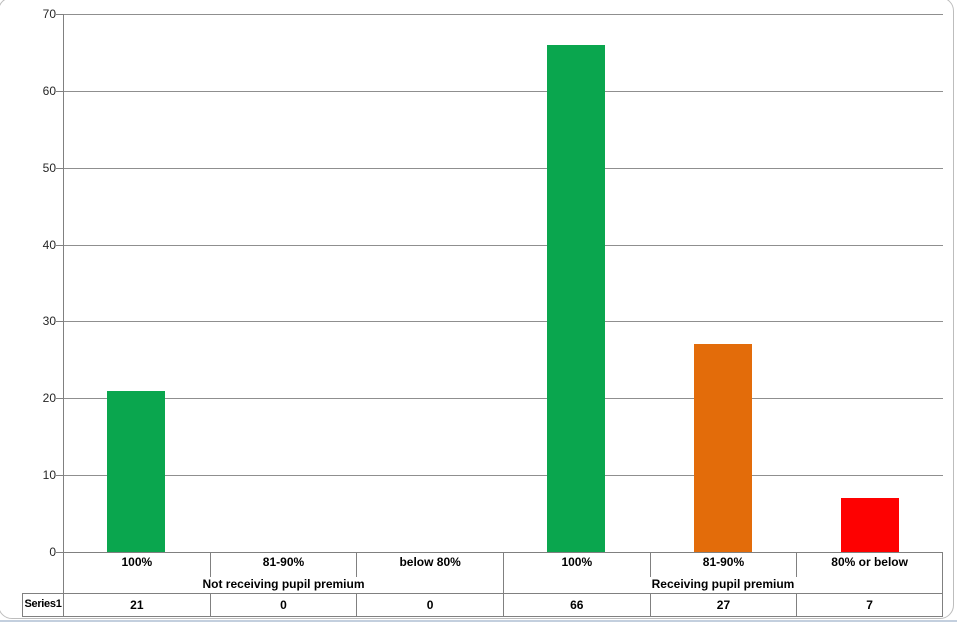 Image resolution: width=957 pixels, height=625 pixels. What do you see at coordinates (49, 14) in the screenshot?
I see `y-axis-label: 70` at bounding box center [49, 14].